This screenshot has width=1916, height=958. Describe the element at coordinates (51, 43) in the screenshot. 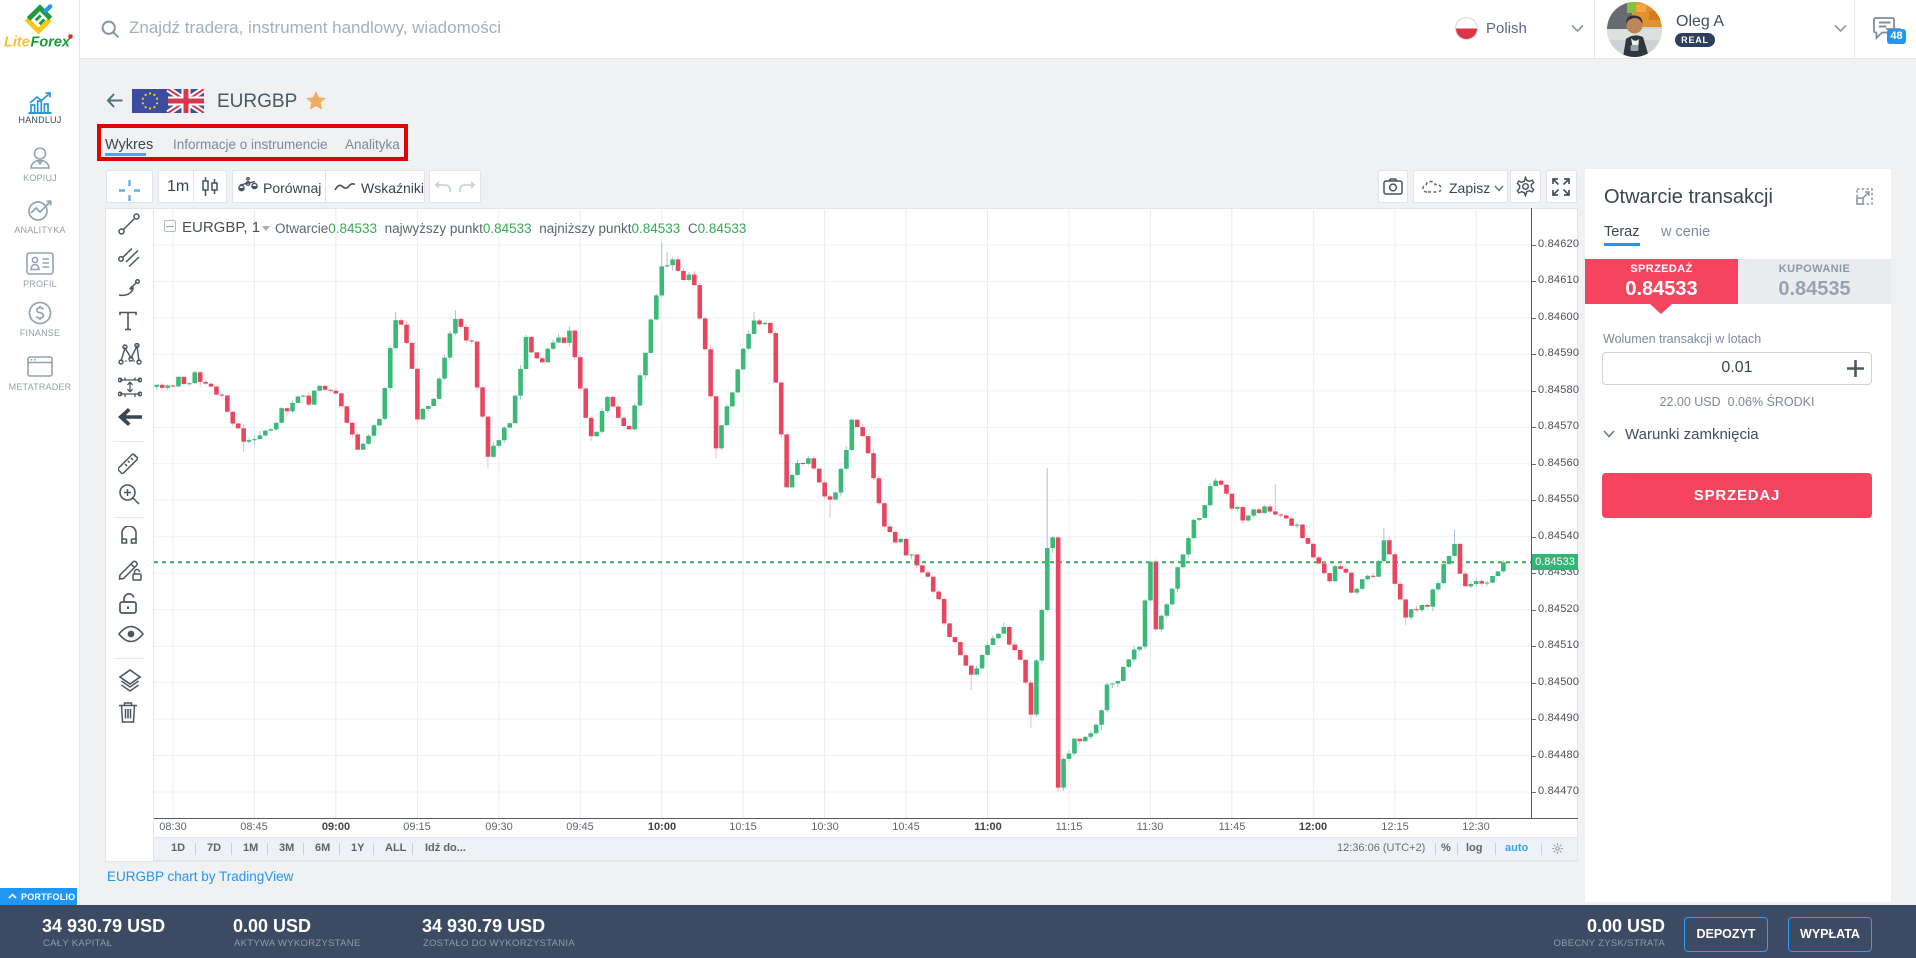

I see `svg-text: Forex` at that location.